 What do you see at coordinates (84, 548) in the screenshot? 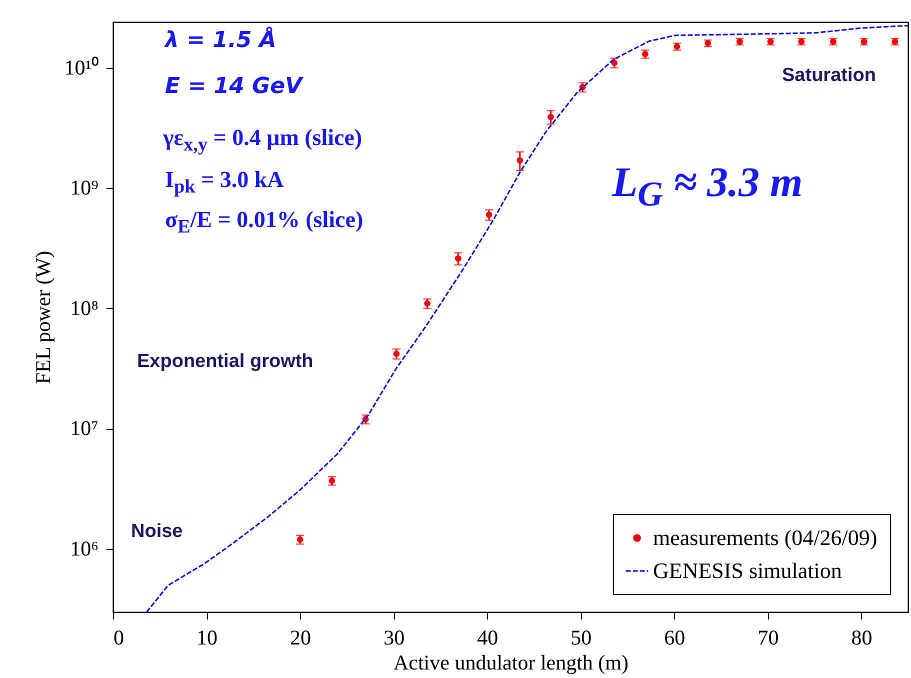
I see `y-tick-label: 10⁶` at bounding box center [84, 548].